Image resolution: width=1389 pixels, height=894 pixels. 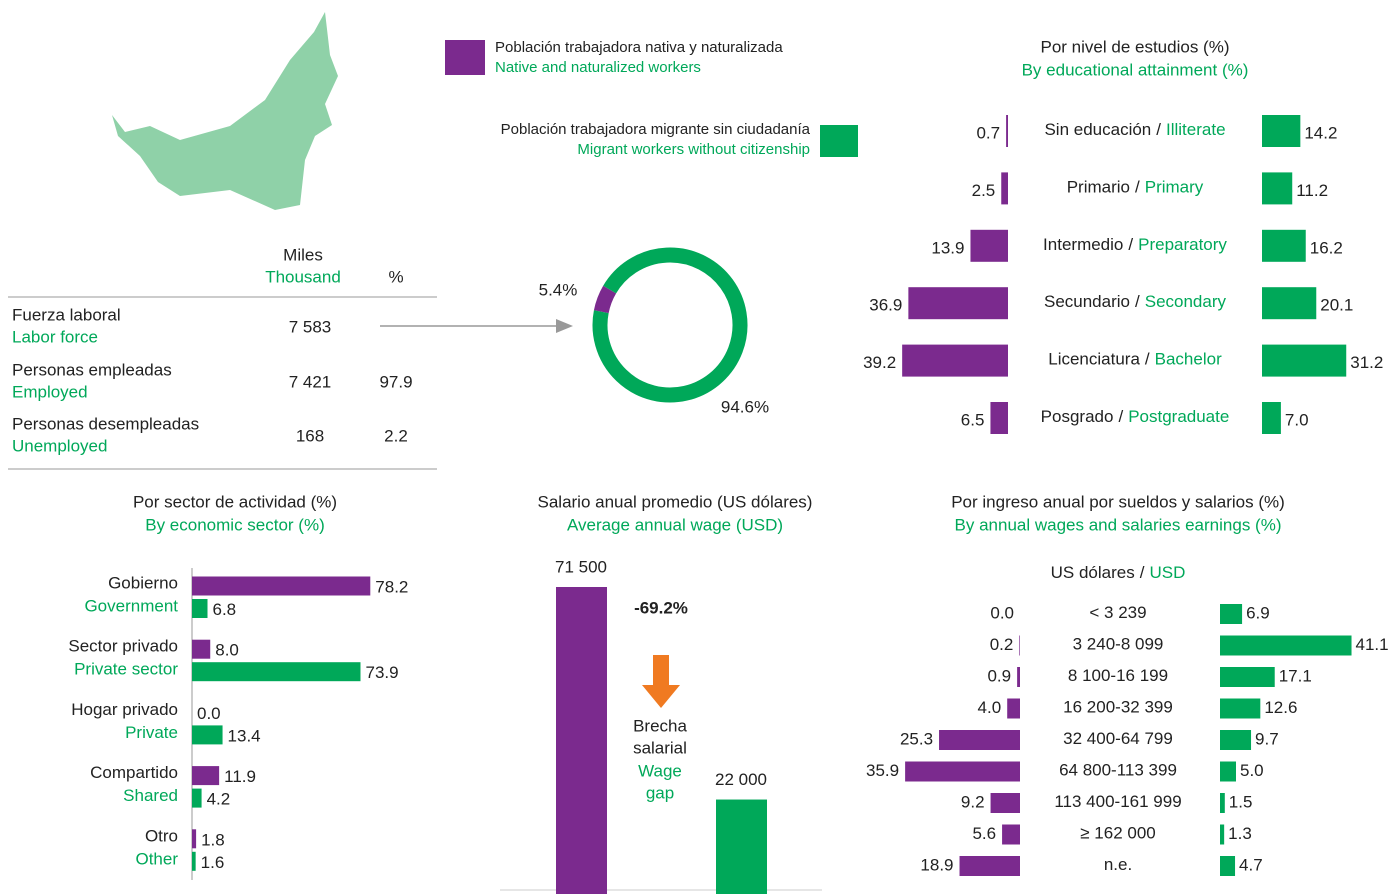 I want to click on data-label: 4.7, so click(x=1251, y=864).